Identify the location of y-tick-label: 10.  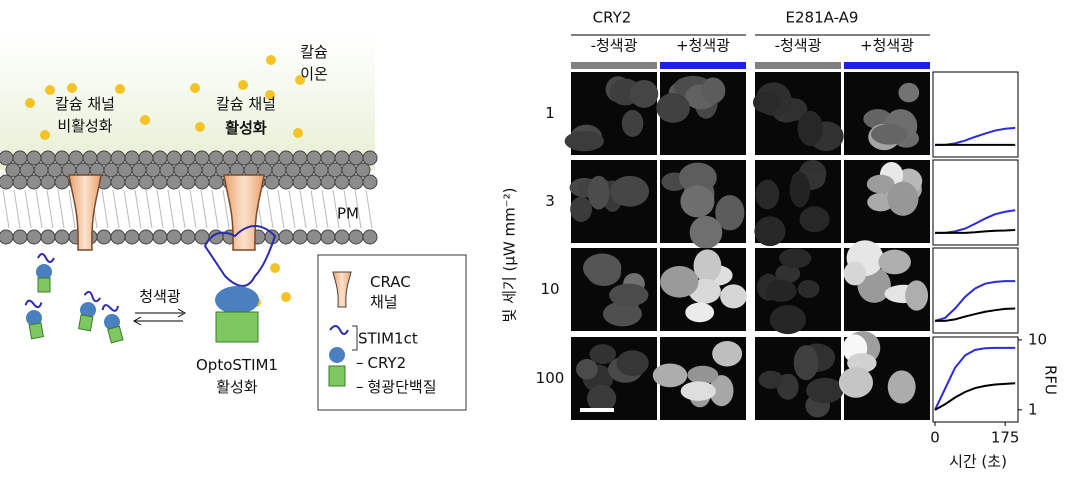
(1037, 339).